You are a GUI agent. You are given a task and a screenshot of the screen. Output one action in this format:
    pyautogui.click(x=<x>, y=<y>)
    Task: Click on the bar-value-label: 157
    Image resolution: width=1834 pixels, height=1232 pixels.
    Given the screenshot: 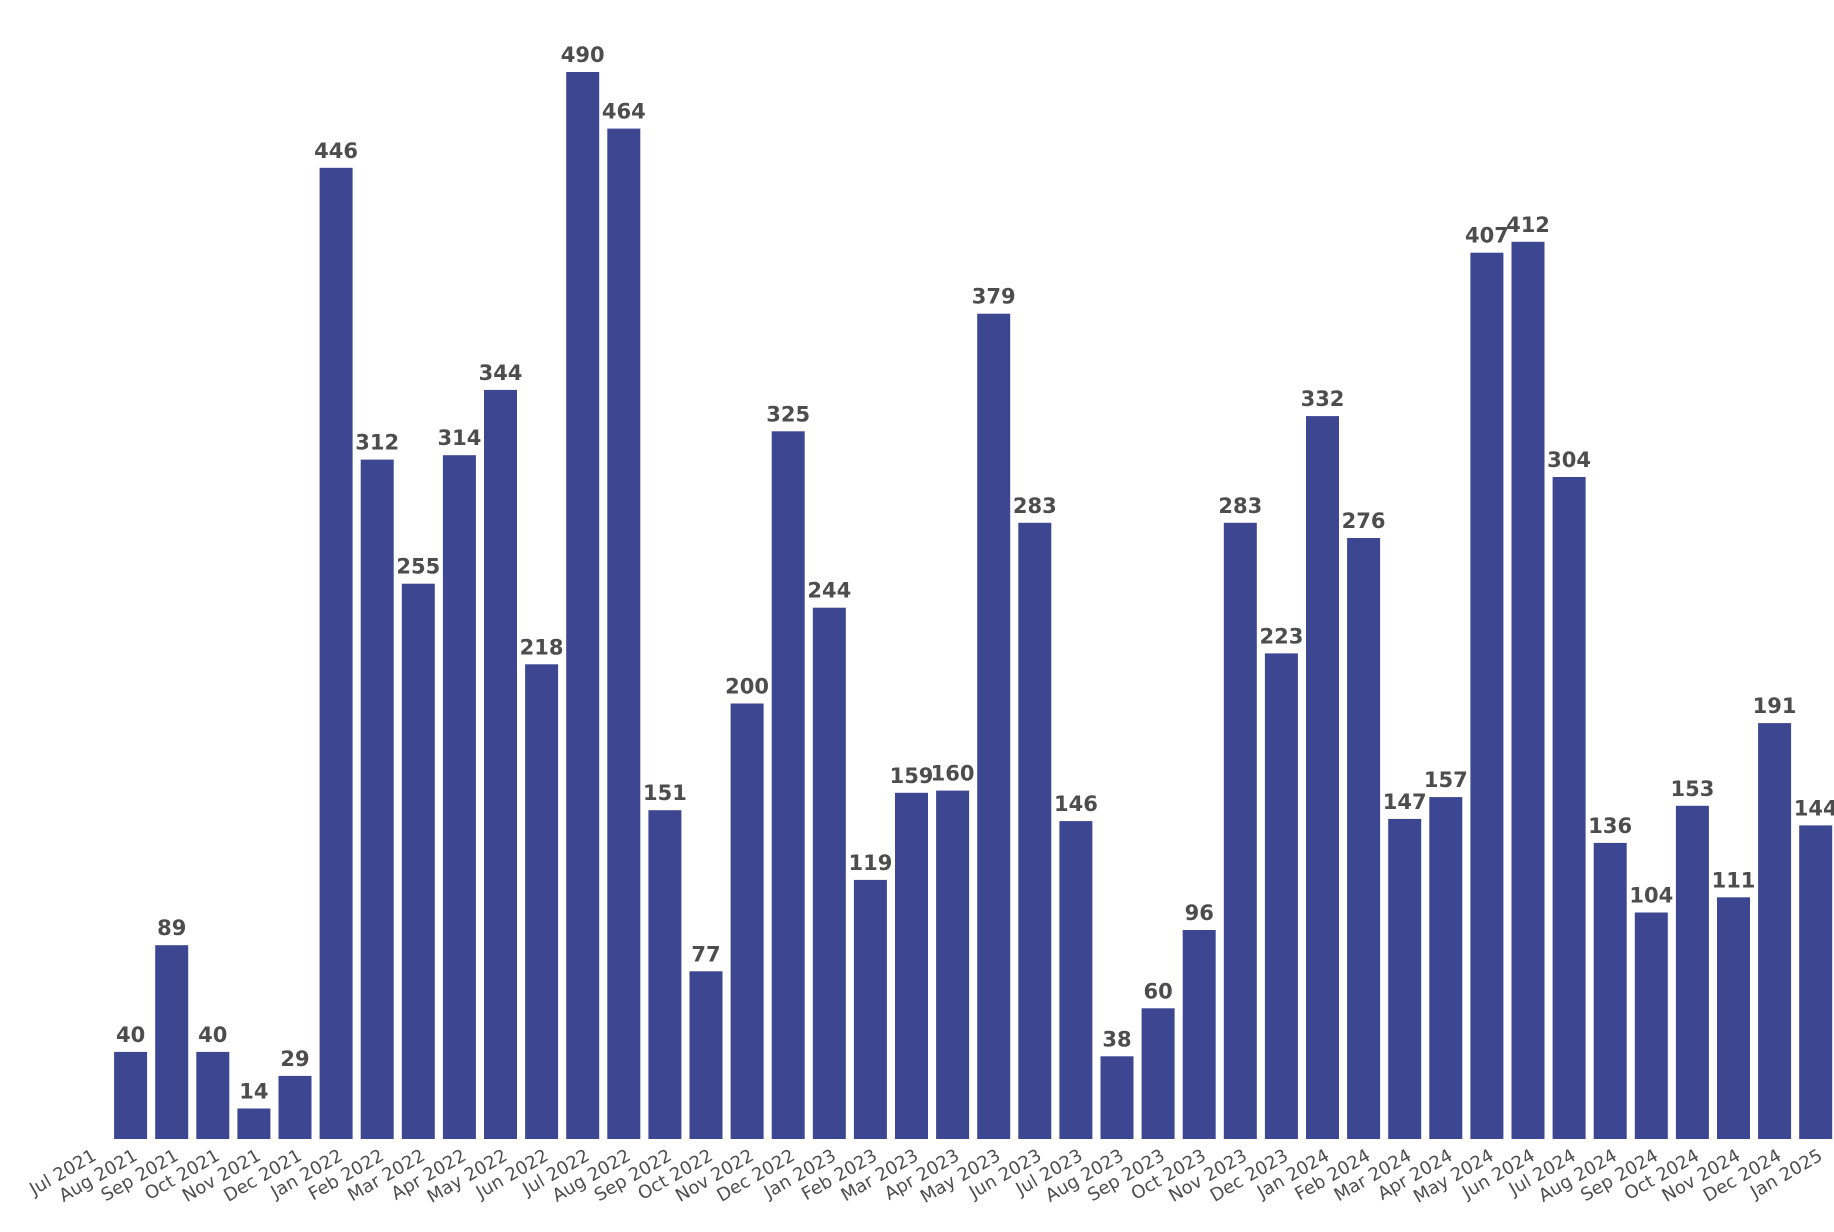 What is the action you would take?
    pyautogui.click(x=1446, y=780)
    